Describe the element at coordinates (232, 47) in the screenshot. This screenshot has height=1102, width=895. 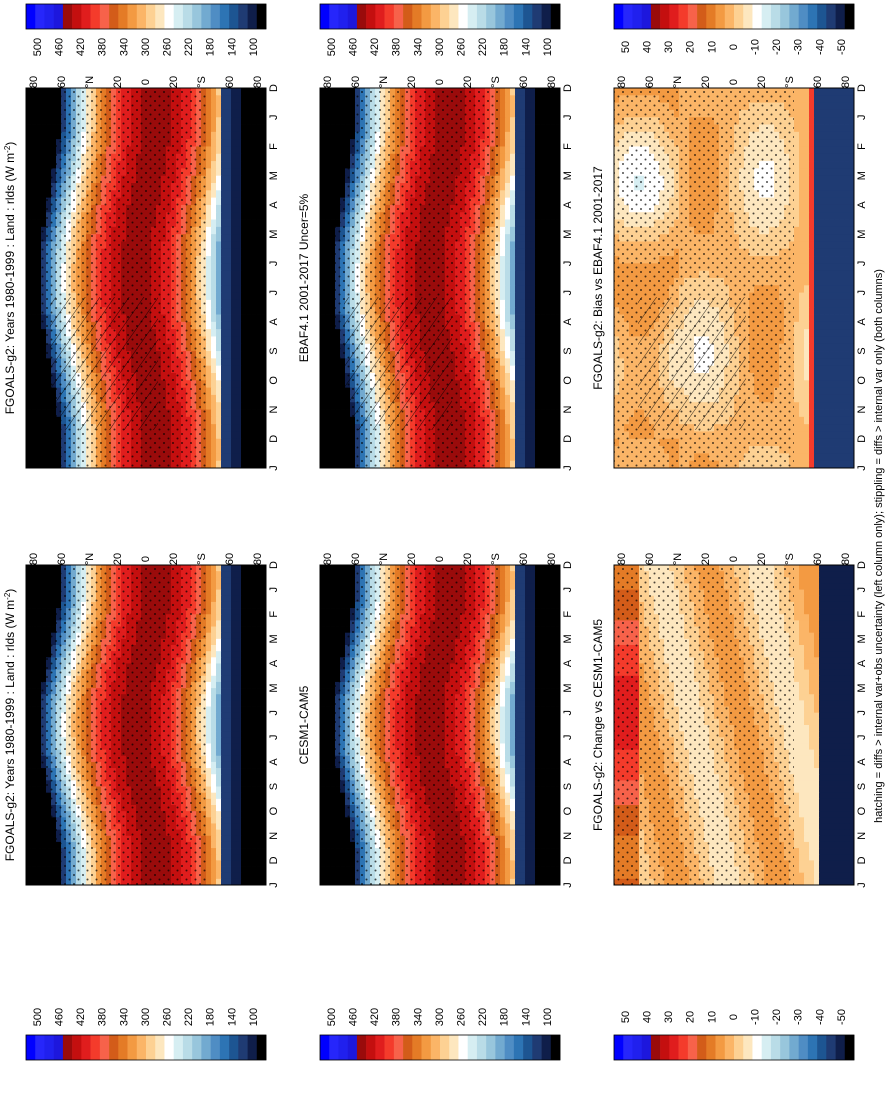
I see `colorbar-tick-label: 140` at that location.